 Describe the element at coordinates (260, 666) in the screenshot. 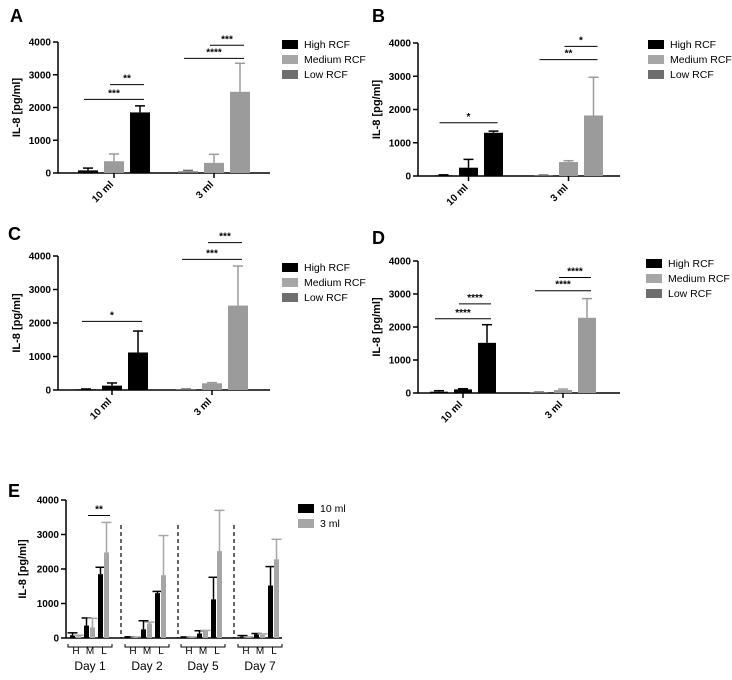

I see `day-label: Day 7` at that location.